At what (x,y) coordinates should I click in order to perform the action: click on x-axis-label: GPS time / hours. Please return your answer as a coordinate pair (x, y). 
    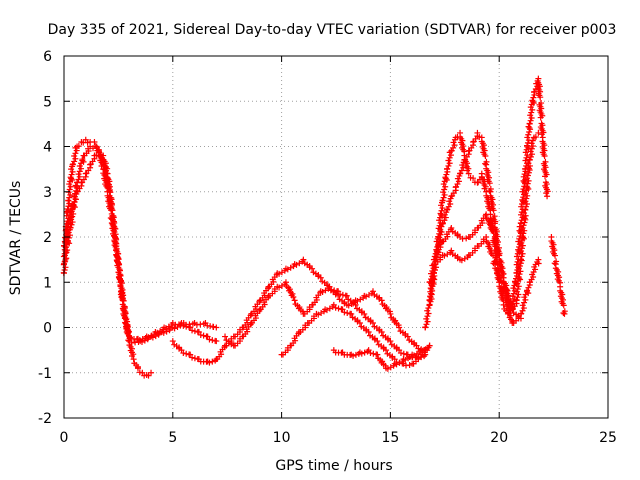
    Looking at the image, I should click on (333, 466).